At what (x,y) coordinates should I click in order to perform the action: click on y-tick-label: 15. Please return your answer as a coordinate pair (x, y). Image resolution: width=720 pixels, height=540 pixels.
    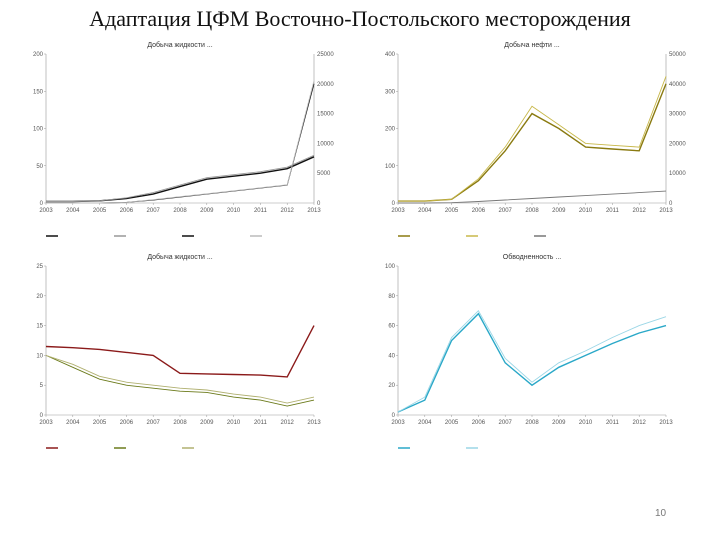
    Looking at the image, I should click on (39, 327).